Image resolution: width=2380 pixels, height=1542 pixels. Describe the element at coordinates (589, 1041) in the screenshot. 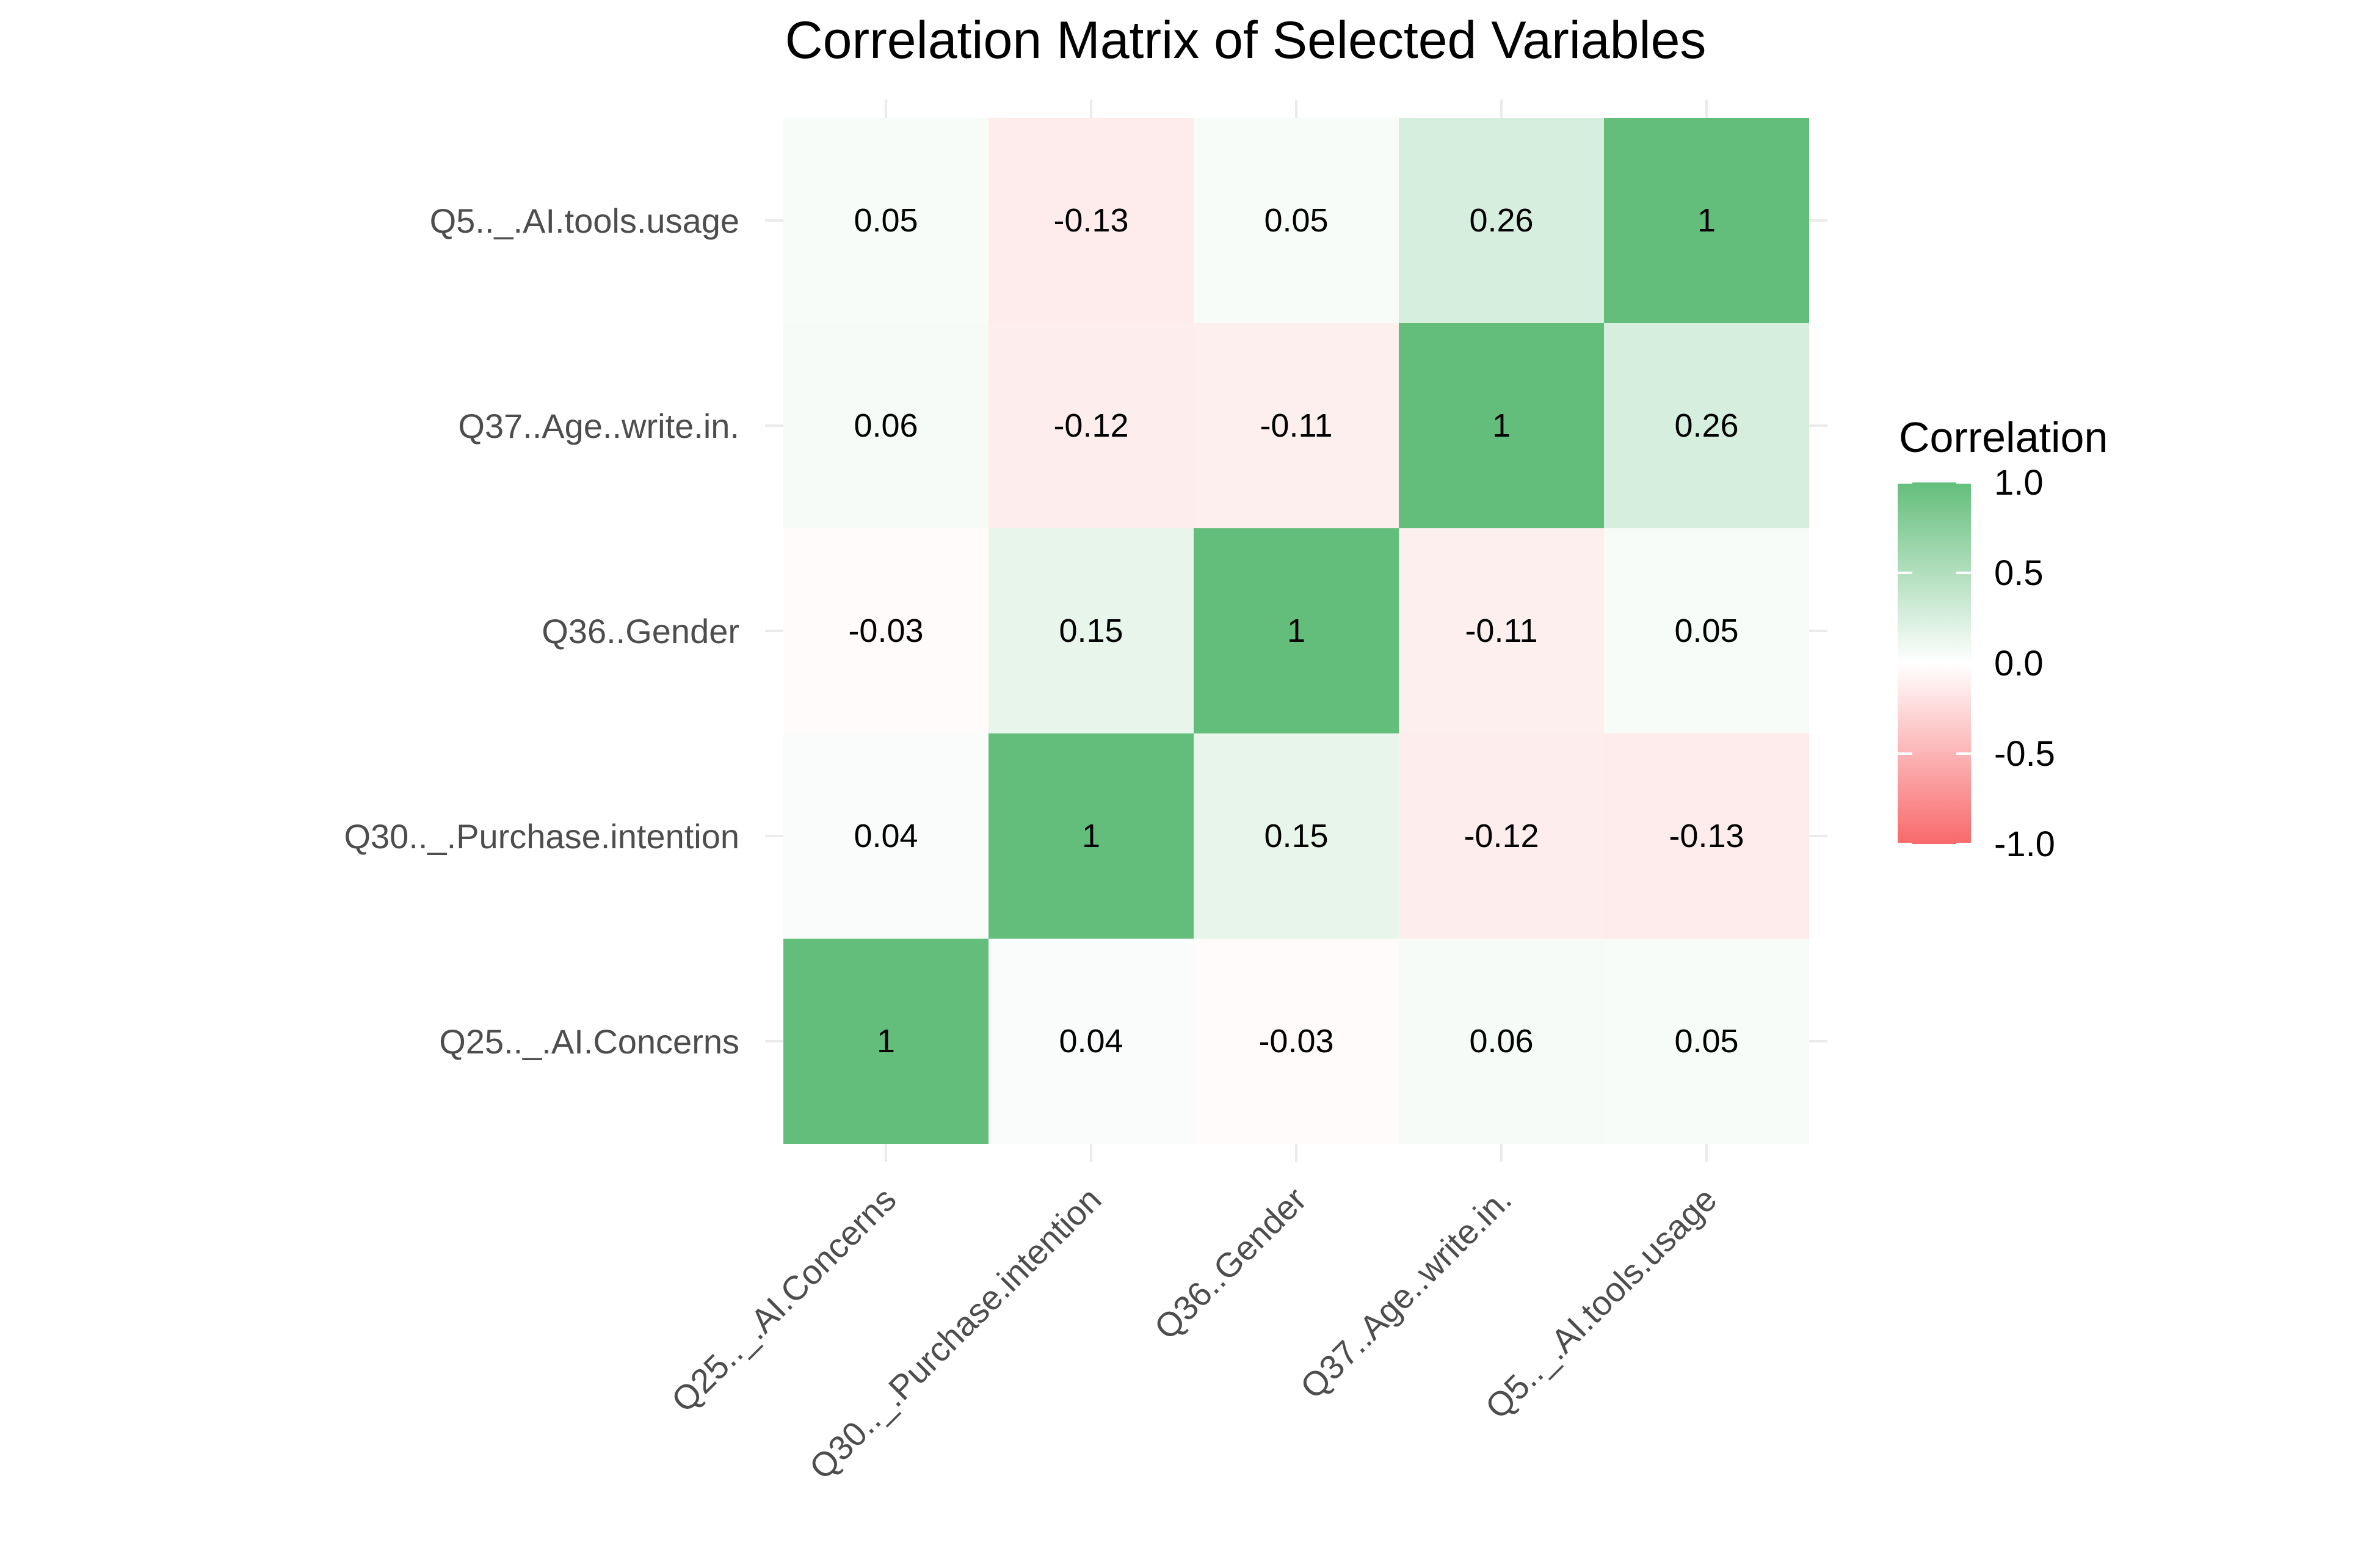

I see `y-axis-tick-label: Q25.._.AI.Concerns` at that location.